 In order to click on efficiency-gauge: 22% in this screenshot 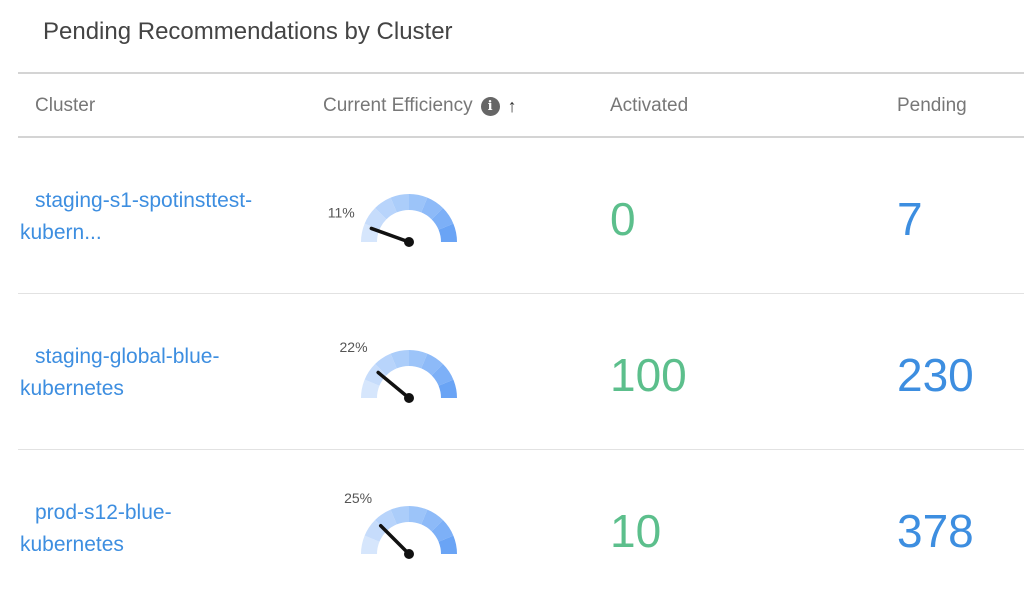, I will do `click(398, 371)`.